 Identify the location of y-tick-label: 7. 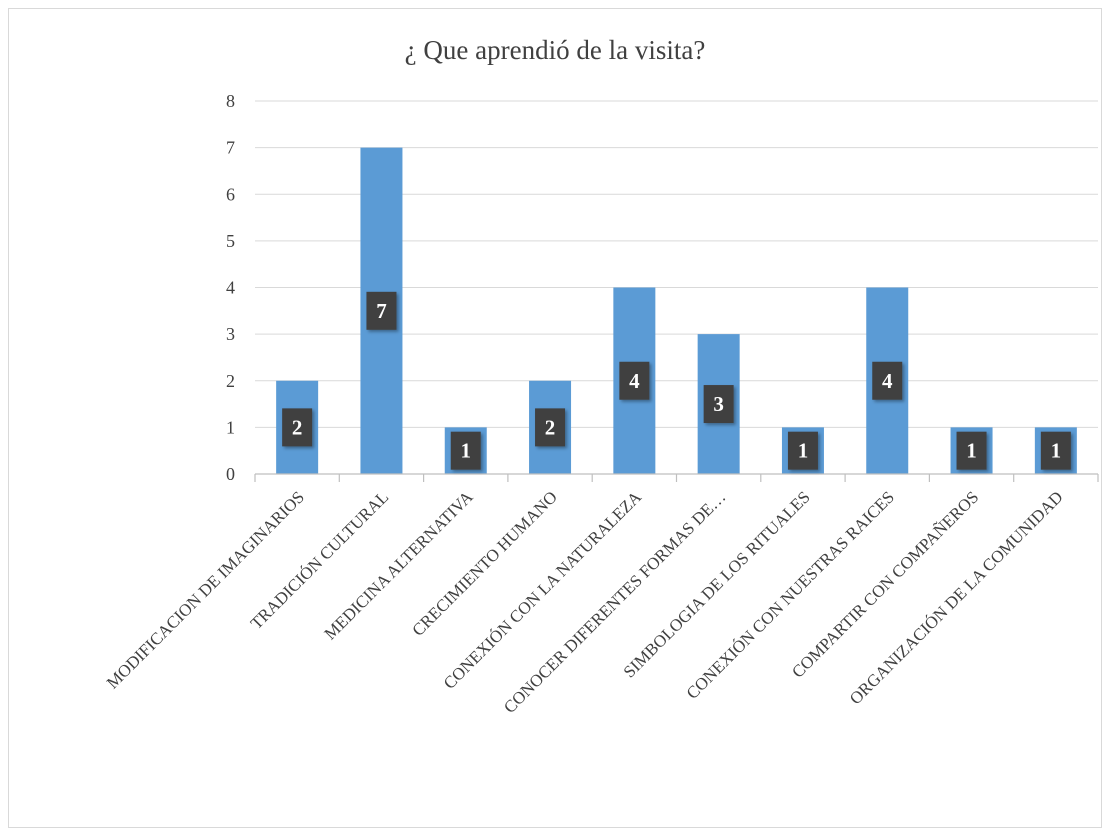
(230, 148).